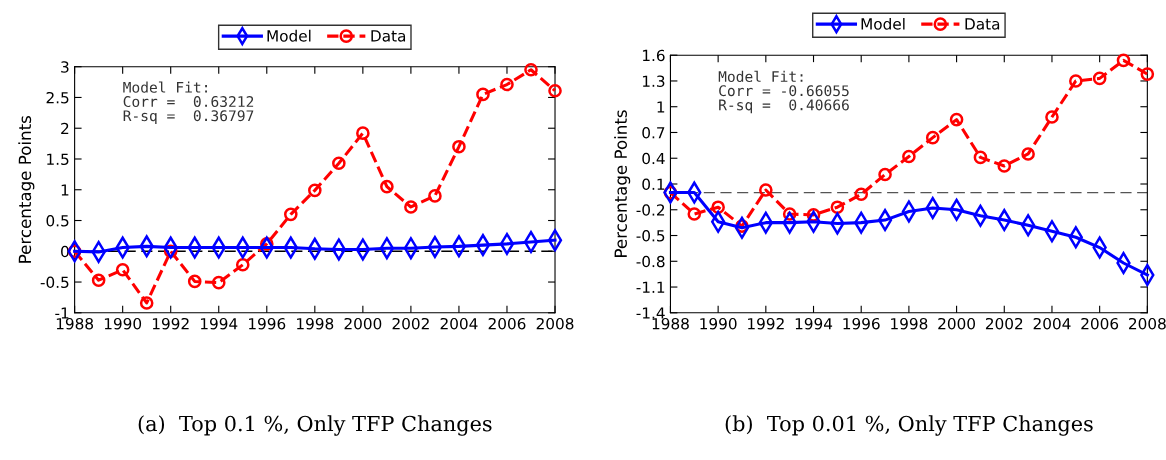 The image size is (1166, 460). I want to click on y-tick-label: 1.5, so click(58, 159).